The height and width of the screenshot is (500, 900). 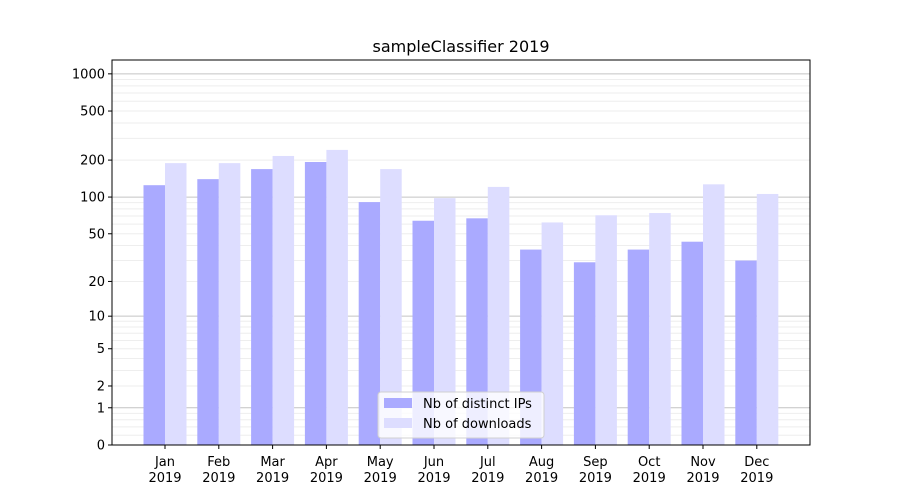 I want to click on y-tick-label: 10, so click(x=96, y=317).